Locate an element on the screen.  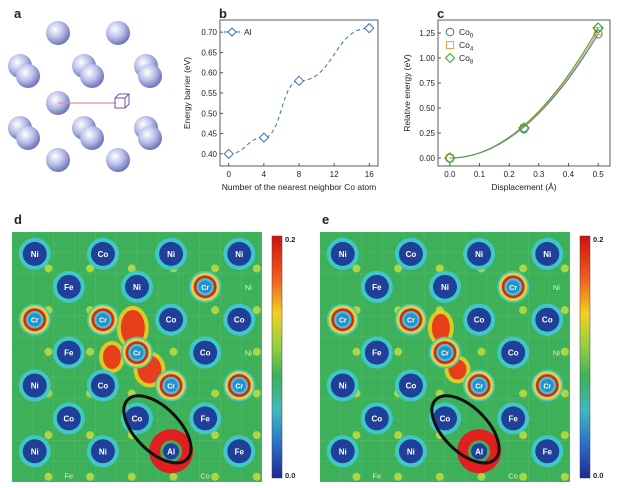
x-tick-label: 0.4 is located at coordinates (569, 174).